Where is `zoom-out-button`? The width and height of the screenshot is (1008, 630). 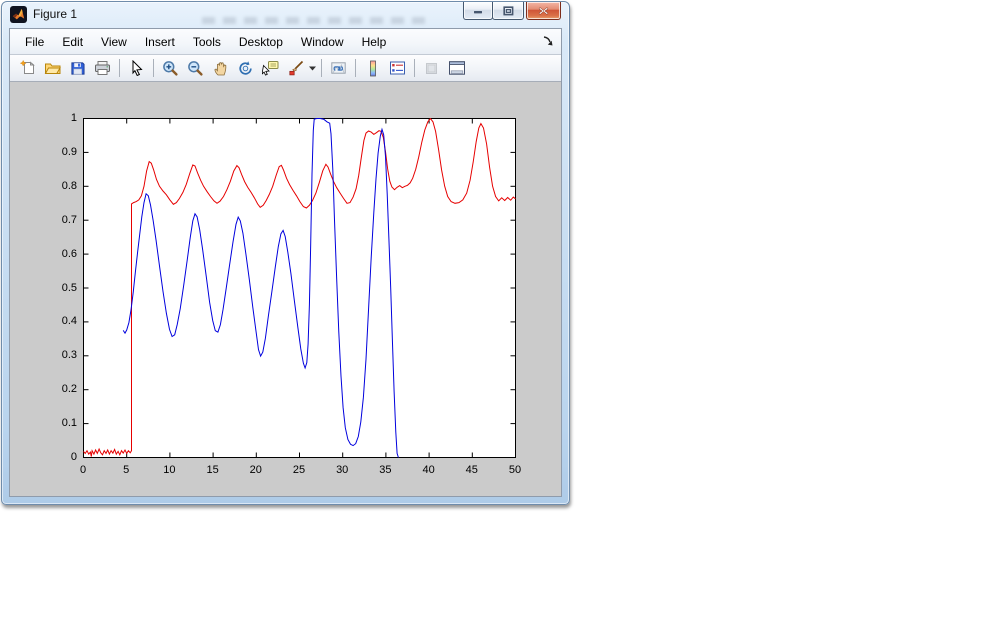
zoom-out-button is located at coordinates (195, 68).